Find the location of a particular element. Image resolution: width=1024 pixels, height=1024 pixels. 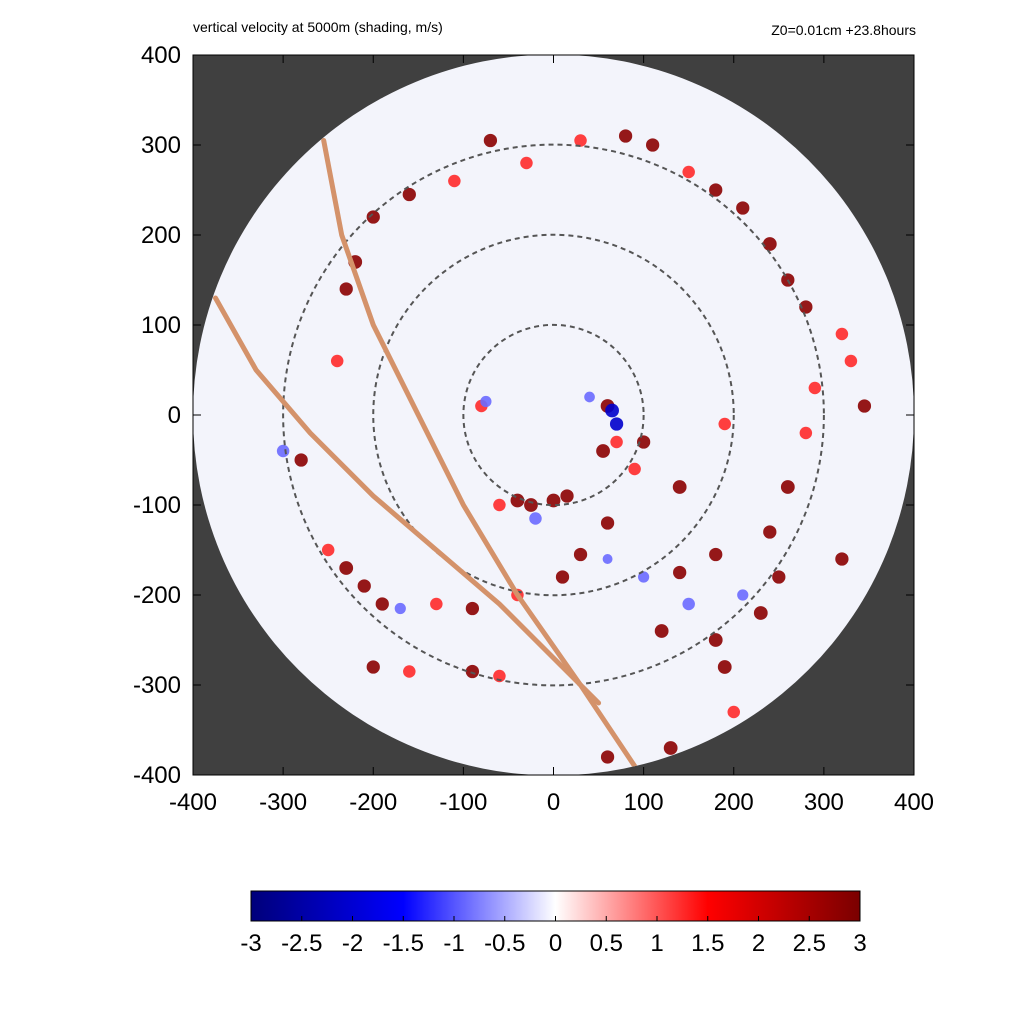

y-tick-label: -400 is located at coordinates (157, 775).